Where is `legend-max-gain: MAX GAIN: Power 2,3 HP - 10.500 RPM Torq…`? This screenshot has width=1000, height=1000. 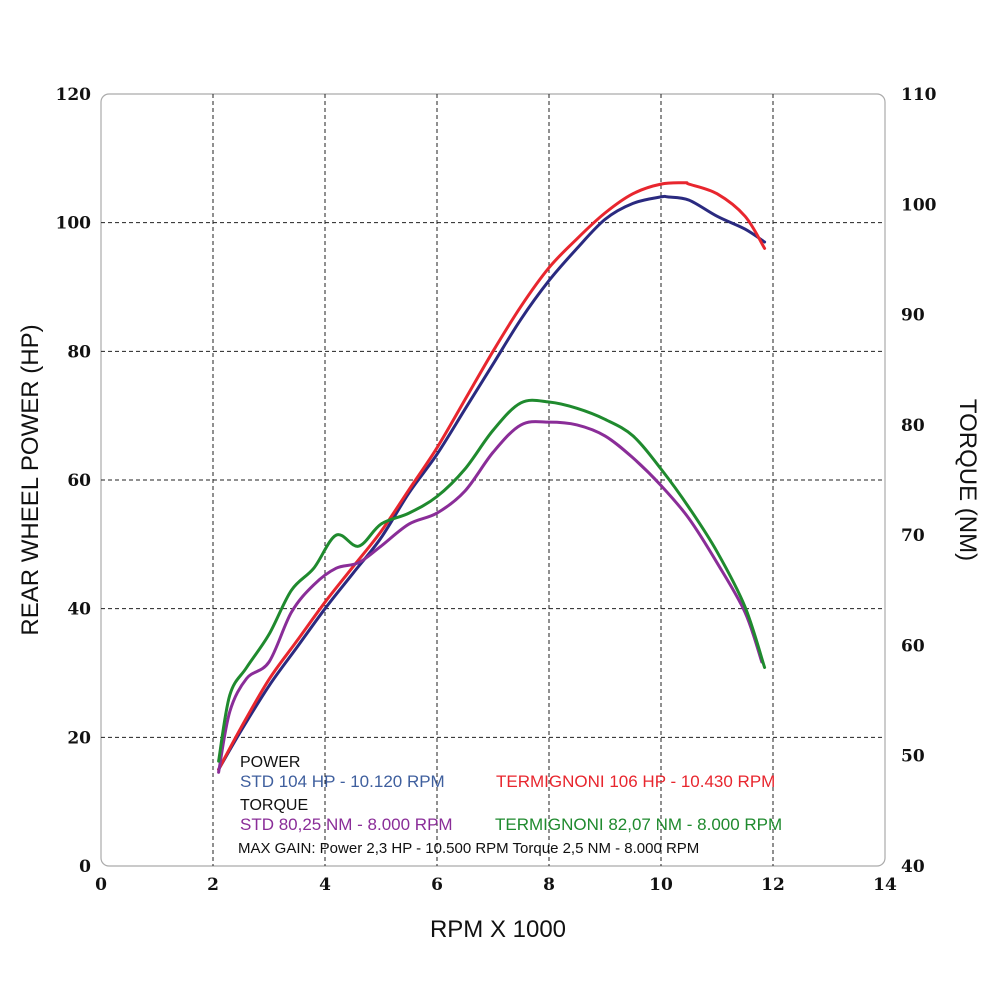
legend-max-gain: MAX GAIN: Power 2,3 HP - 10.500 RPM Torq… is located at coordinates (468, 848).